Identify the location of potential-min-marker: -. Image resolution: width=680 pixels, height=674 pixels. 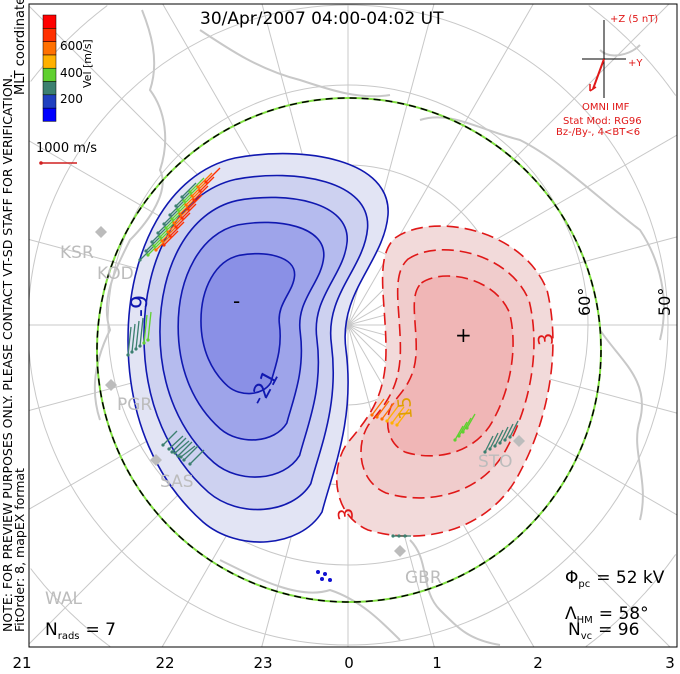
(236, 301).